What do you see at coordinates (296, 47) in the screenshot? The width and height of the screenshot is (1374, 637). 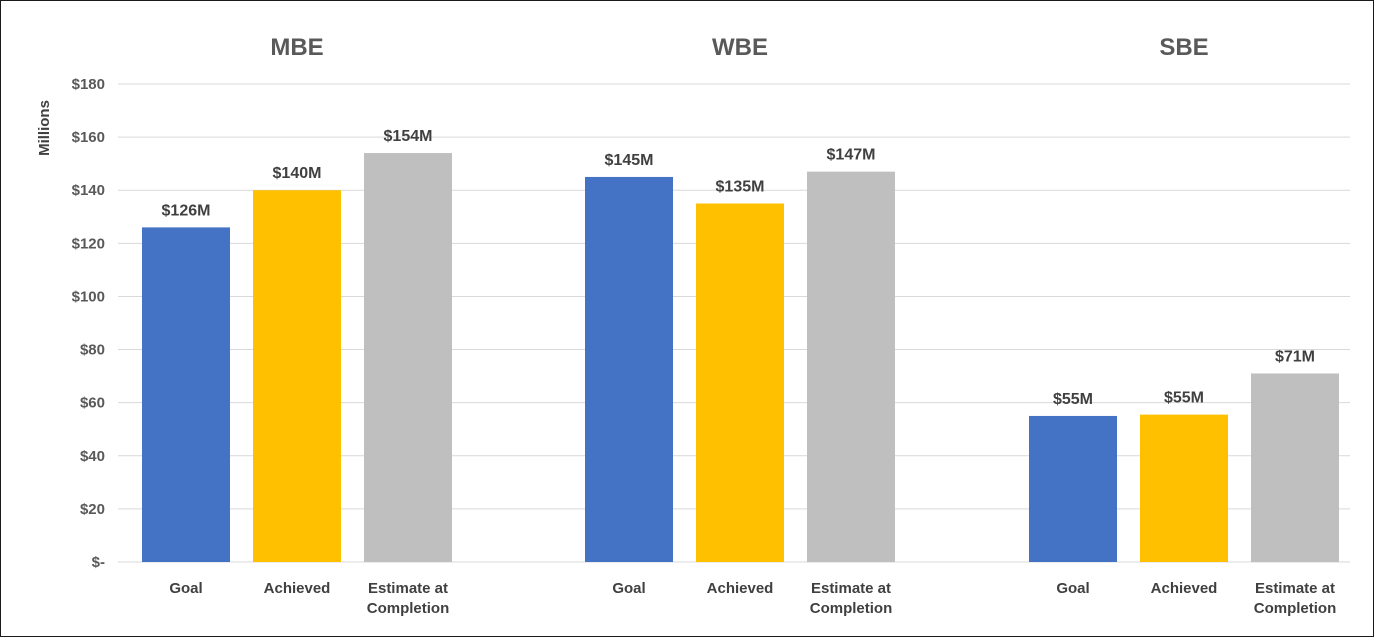 I see `group-title: MBE` at bounding box center [296, 47].